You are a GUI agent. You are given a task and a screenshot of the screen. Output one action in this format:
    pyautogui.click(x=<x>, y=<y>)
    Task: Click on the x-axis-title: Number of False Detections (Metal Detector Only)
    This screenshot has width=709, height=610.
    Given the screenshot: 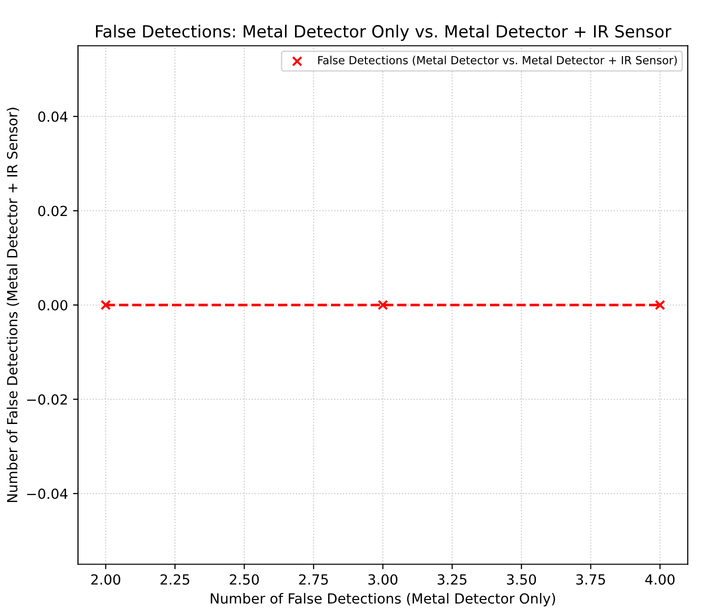 What is the action you would take?
    pyautogui.click(x=383, y=599)
    